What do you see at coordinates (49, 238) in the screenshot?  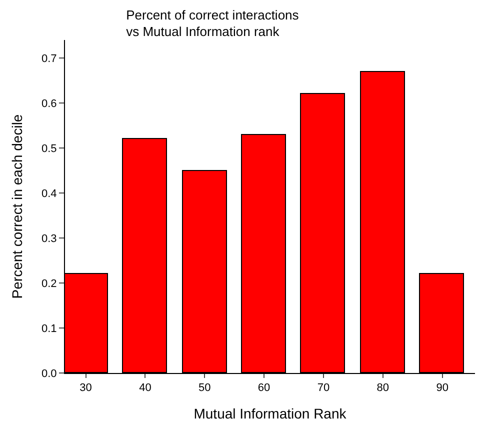 I see `y-tick-label: 0.3` at bounding box center [49, 238].